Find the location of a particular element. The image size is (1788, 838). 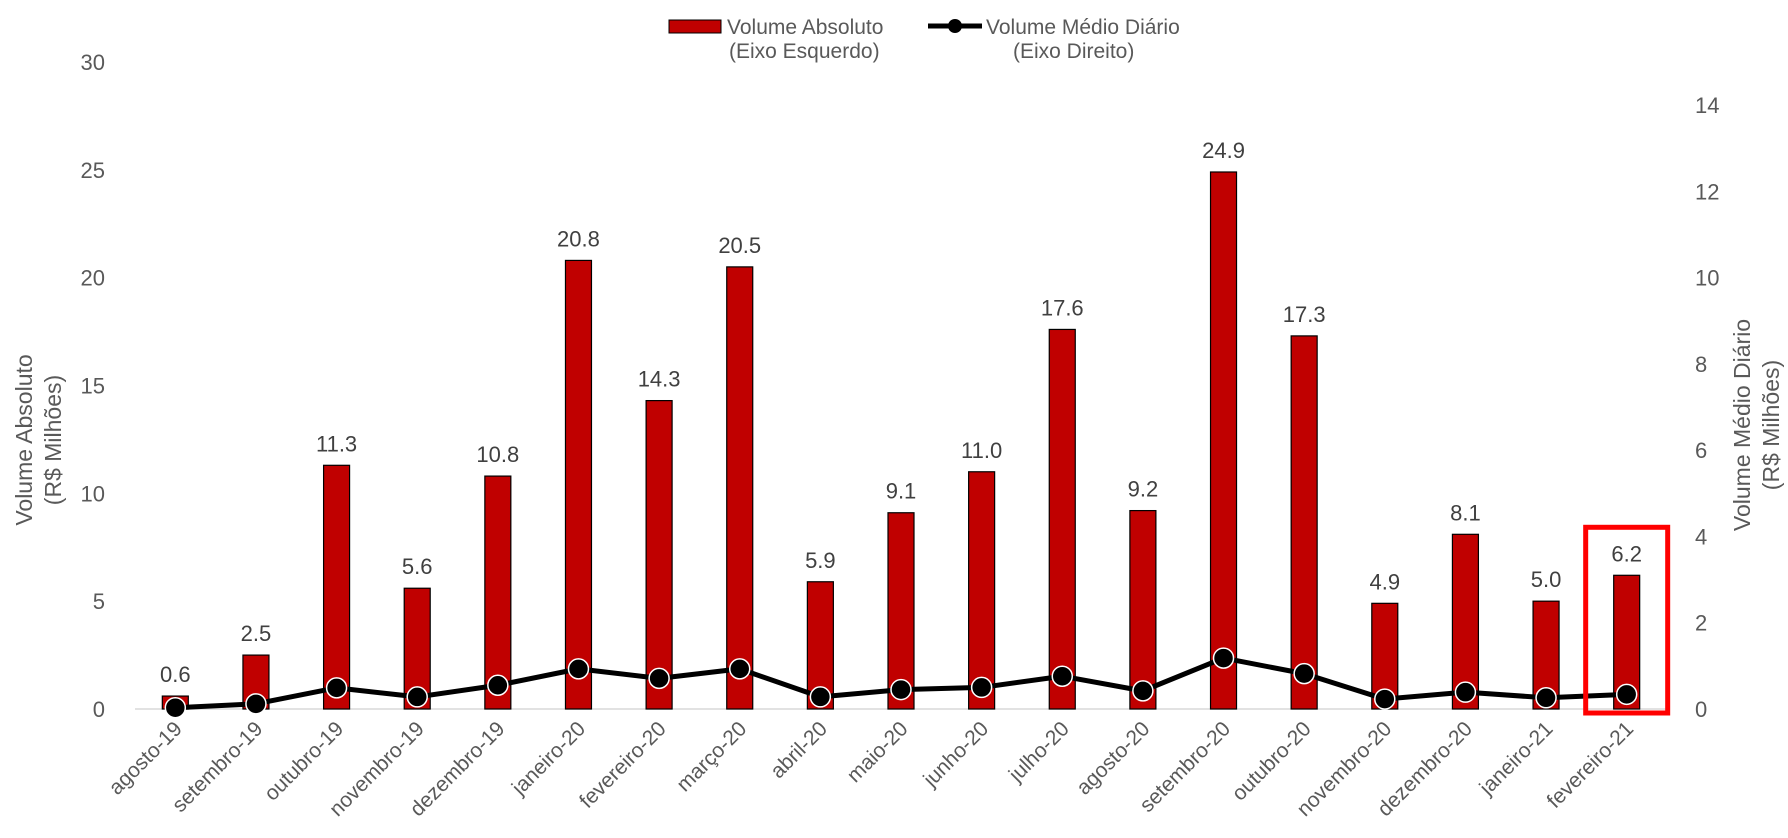

right-axis-title: Volume Médio Diário (R$ Milhões) is located at coordinates (1756, 425).